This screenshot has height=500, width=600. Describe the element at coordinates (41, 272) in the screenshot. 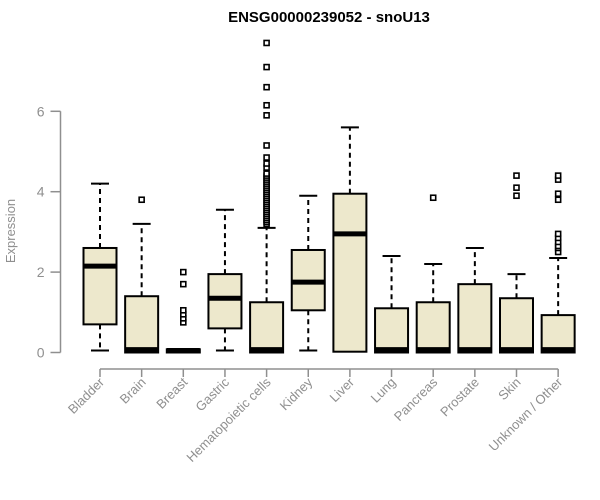

I see `y-axis-tick-label: 2` at that location.